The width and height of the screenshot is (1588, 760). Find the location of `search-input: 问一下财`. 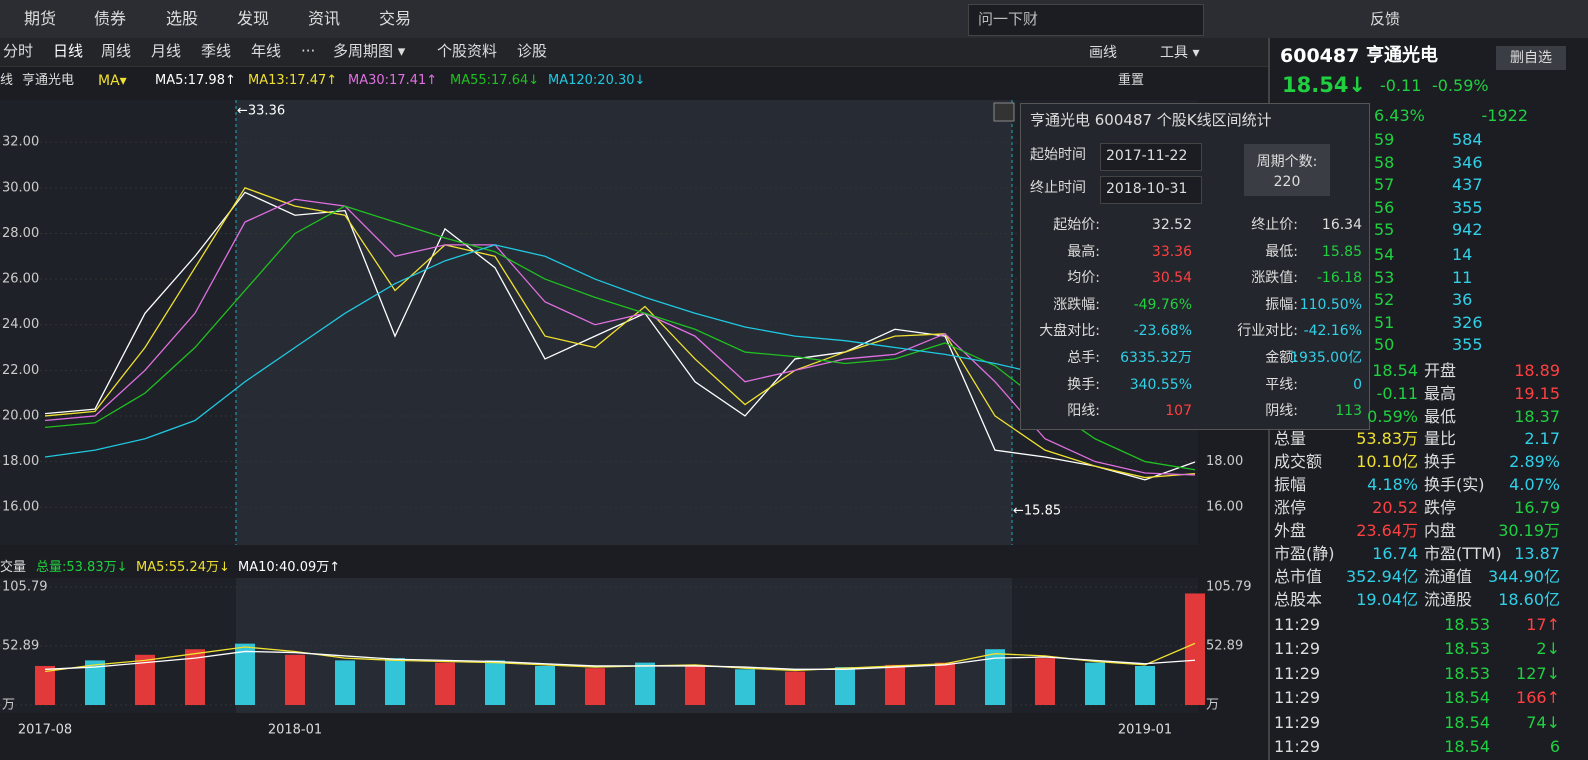

search-input: 问一下财 is located at coordinates (1008, 19).